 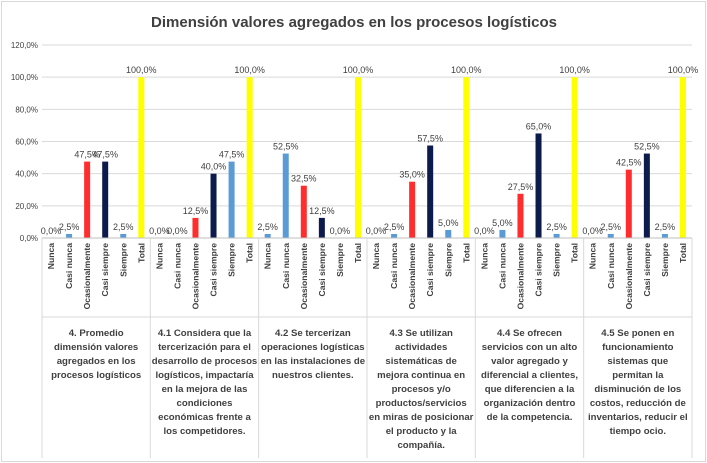 I want to click on data-label: 47,5%, so click(x=232, y=155).